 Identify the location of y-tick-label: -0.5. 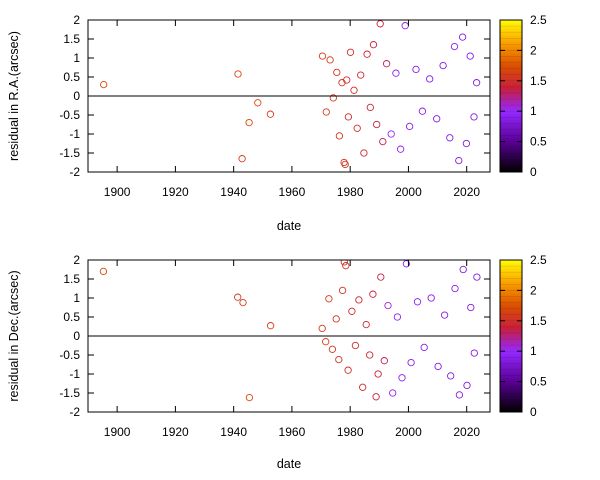
(69, 355).